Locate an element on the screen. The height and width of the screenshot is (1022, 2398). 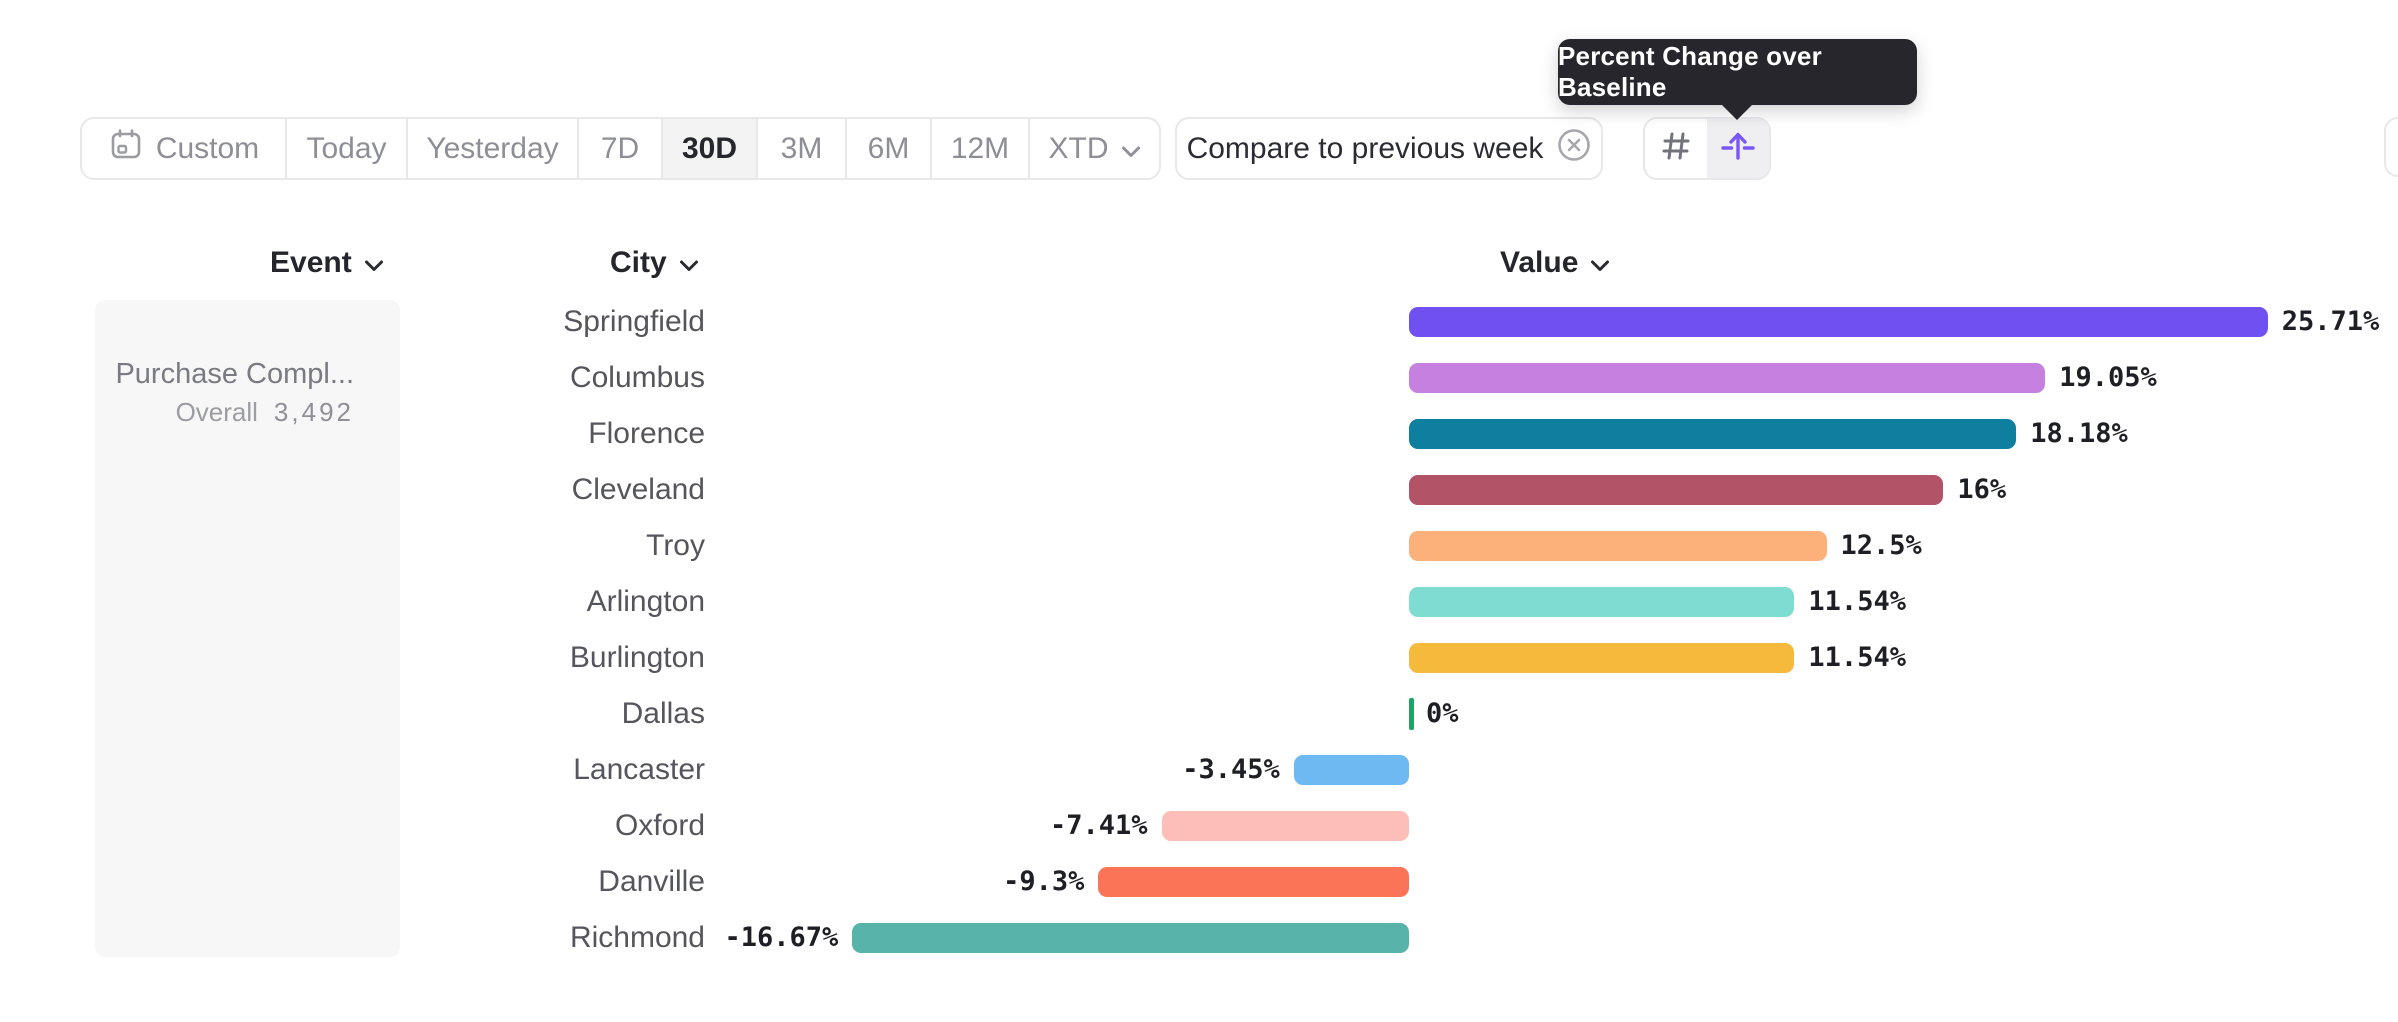
range-yesterday: Yesterday is located at coordinates (493, 148).